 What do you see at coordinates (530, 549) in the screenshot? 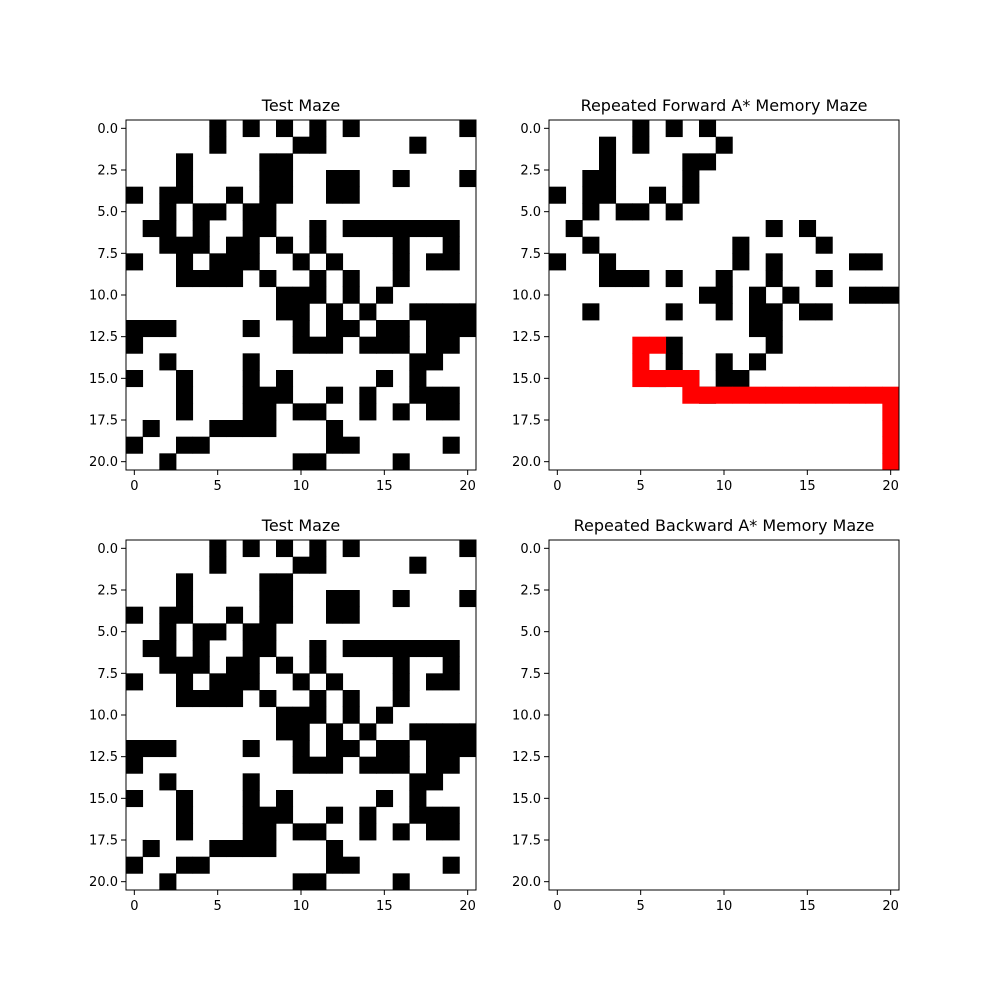
I see `y-tick-label: 0.0` at bounding box center [530, 549].